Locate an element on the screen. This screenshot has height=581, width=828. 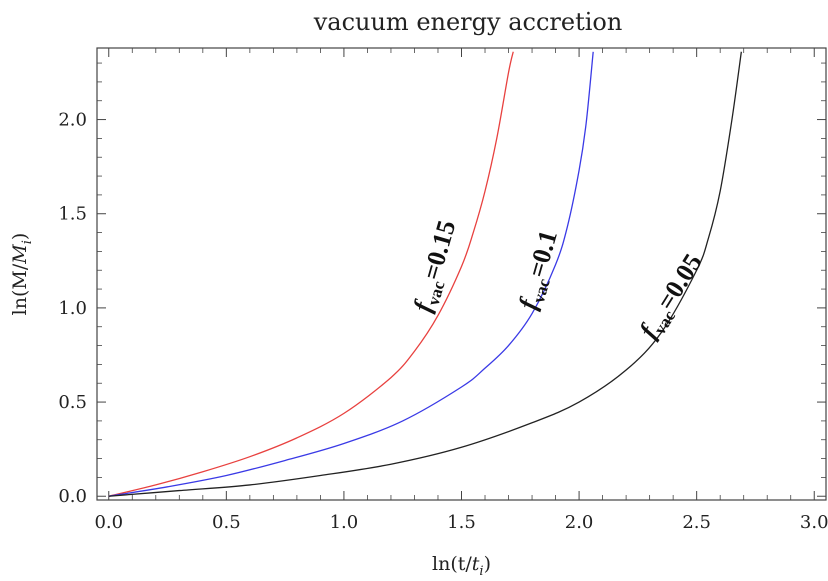
y-tick-label: 1.0 is located at coordinates (72, 308).